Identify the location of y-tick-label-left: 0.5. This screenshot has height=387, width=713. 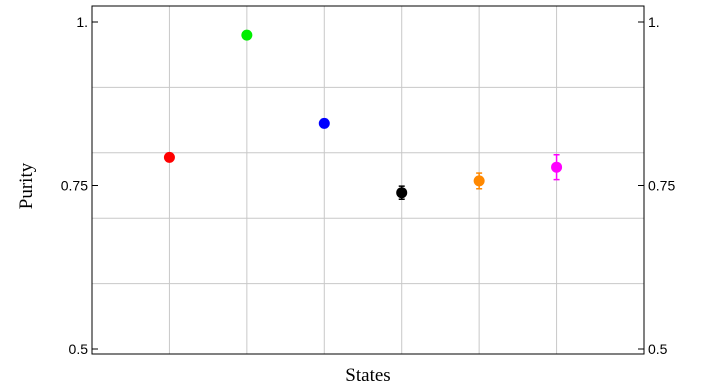
(79, 349).